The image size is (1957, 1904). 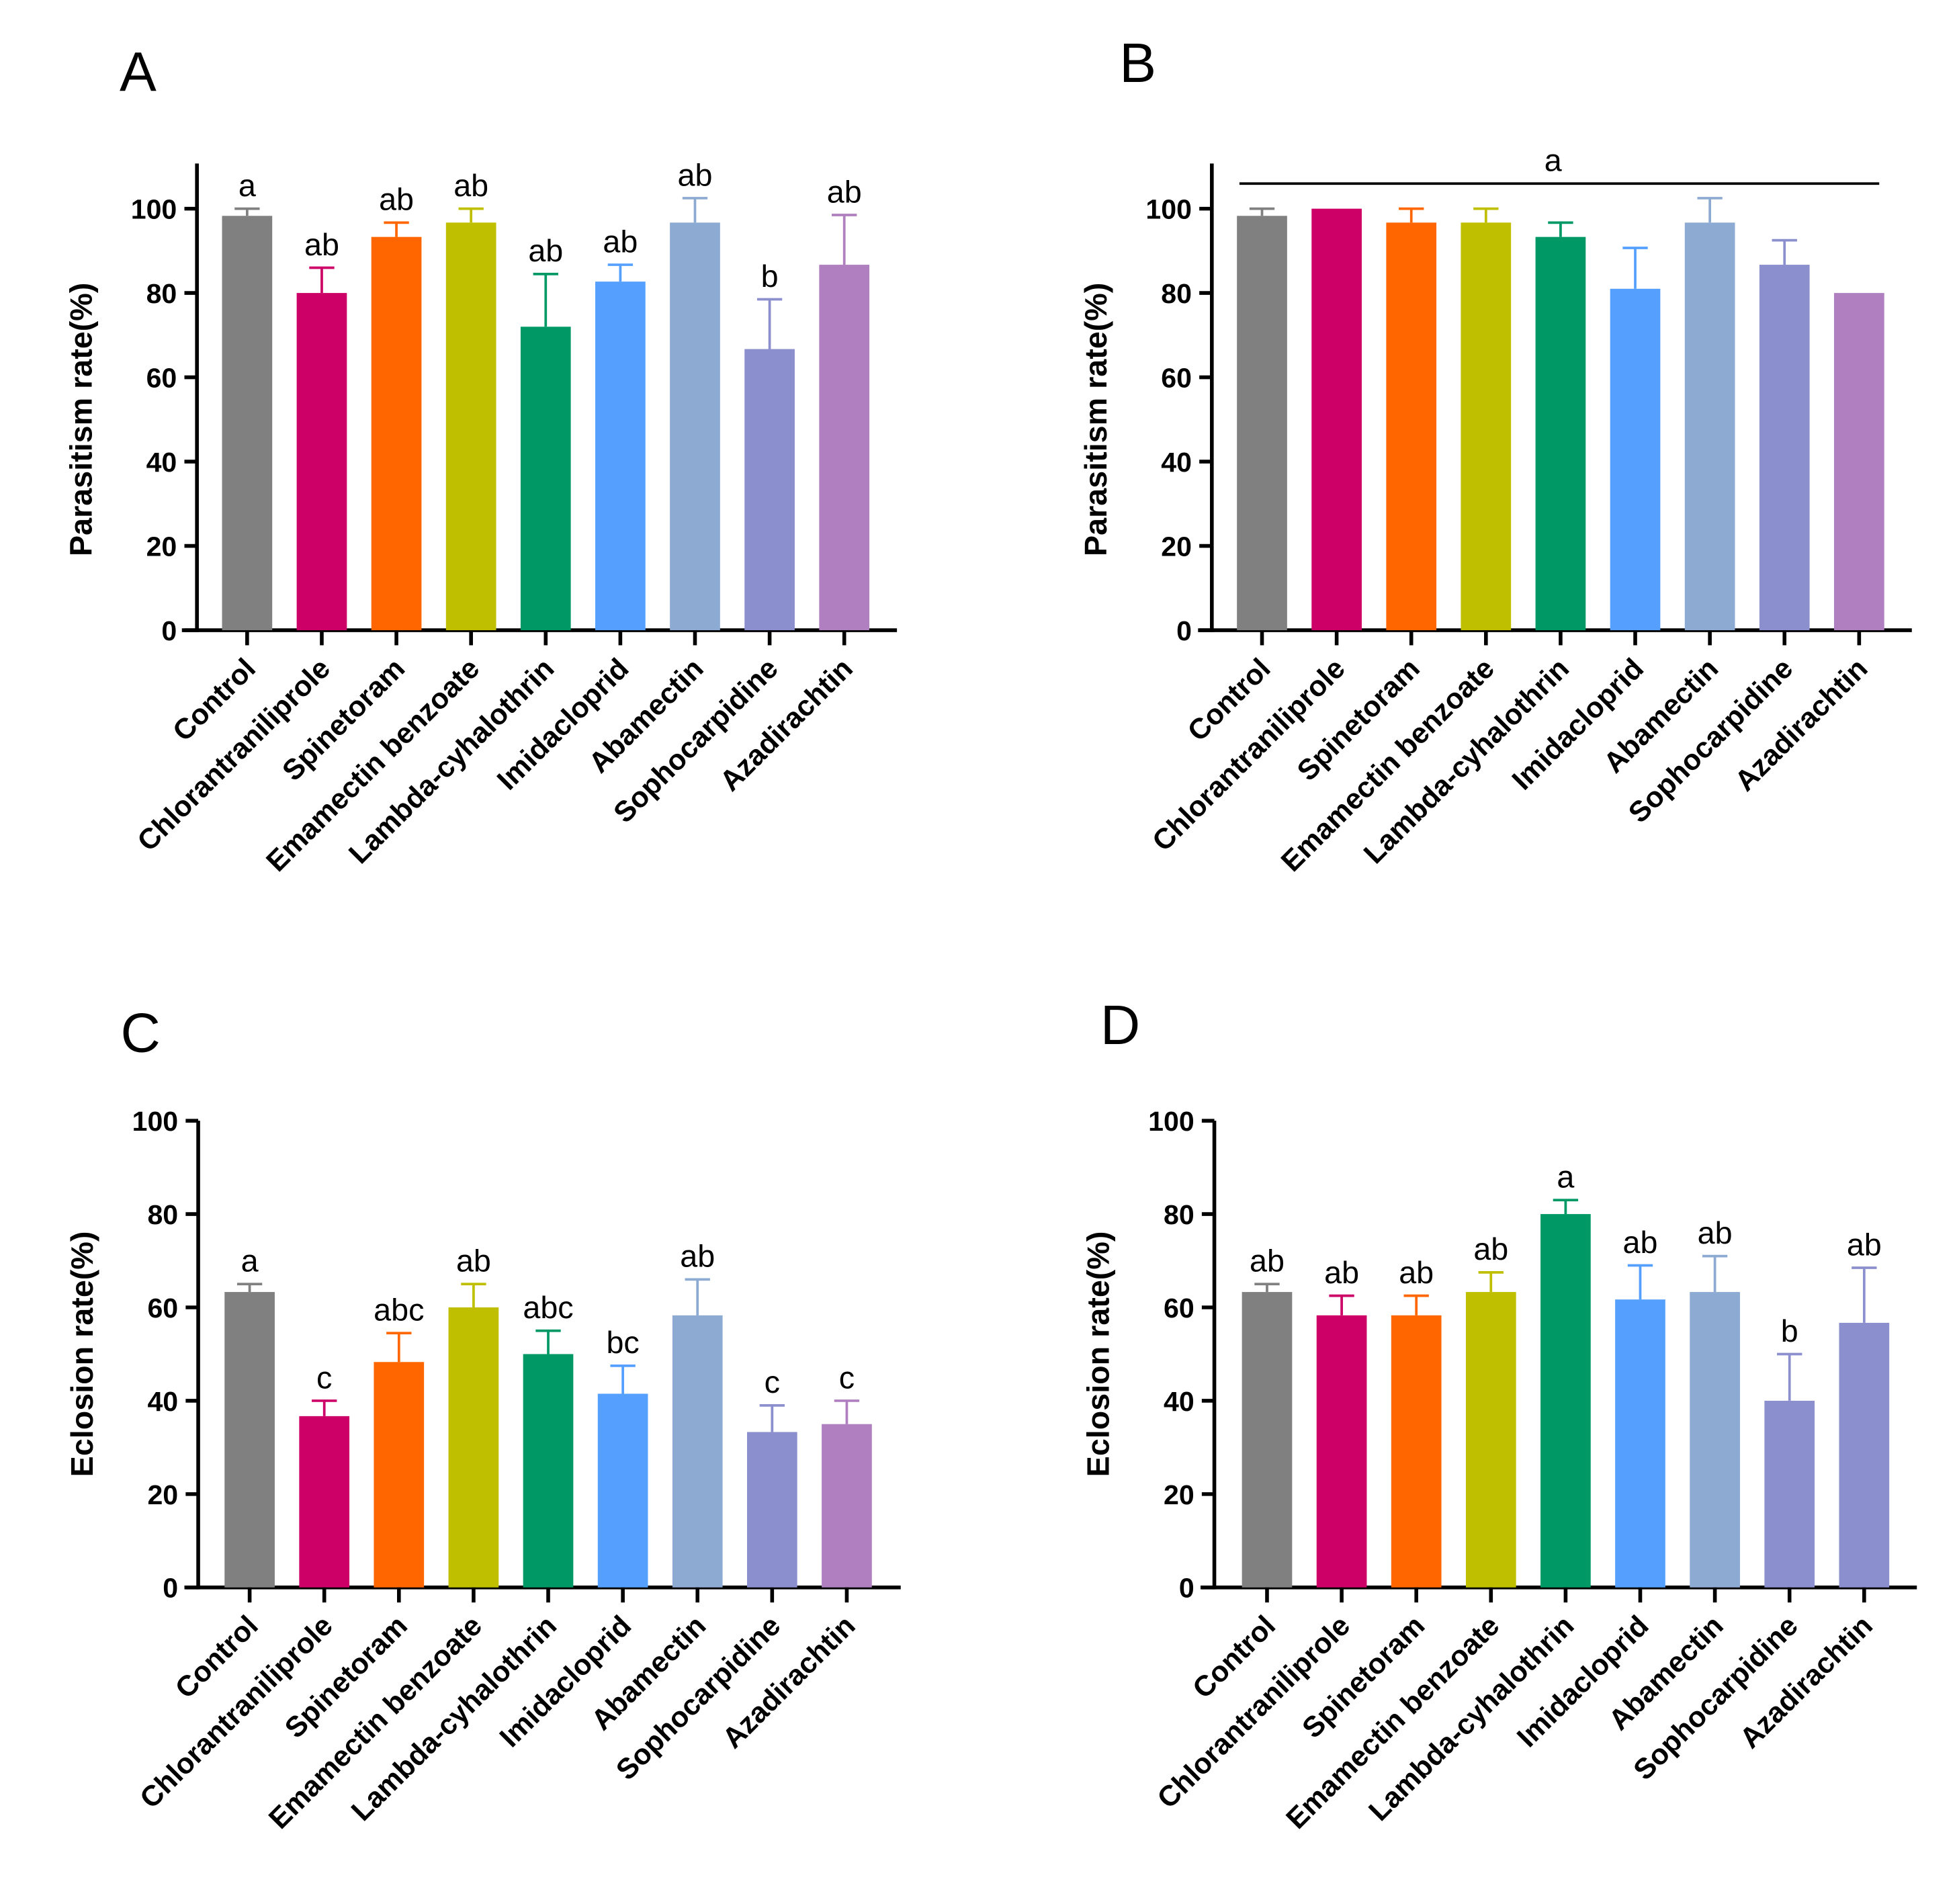 What do you see at coordinates (622, 1343) in the screenshot?
I see `significance-letter: bc` at bounding box center [622, 1343].